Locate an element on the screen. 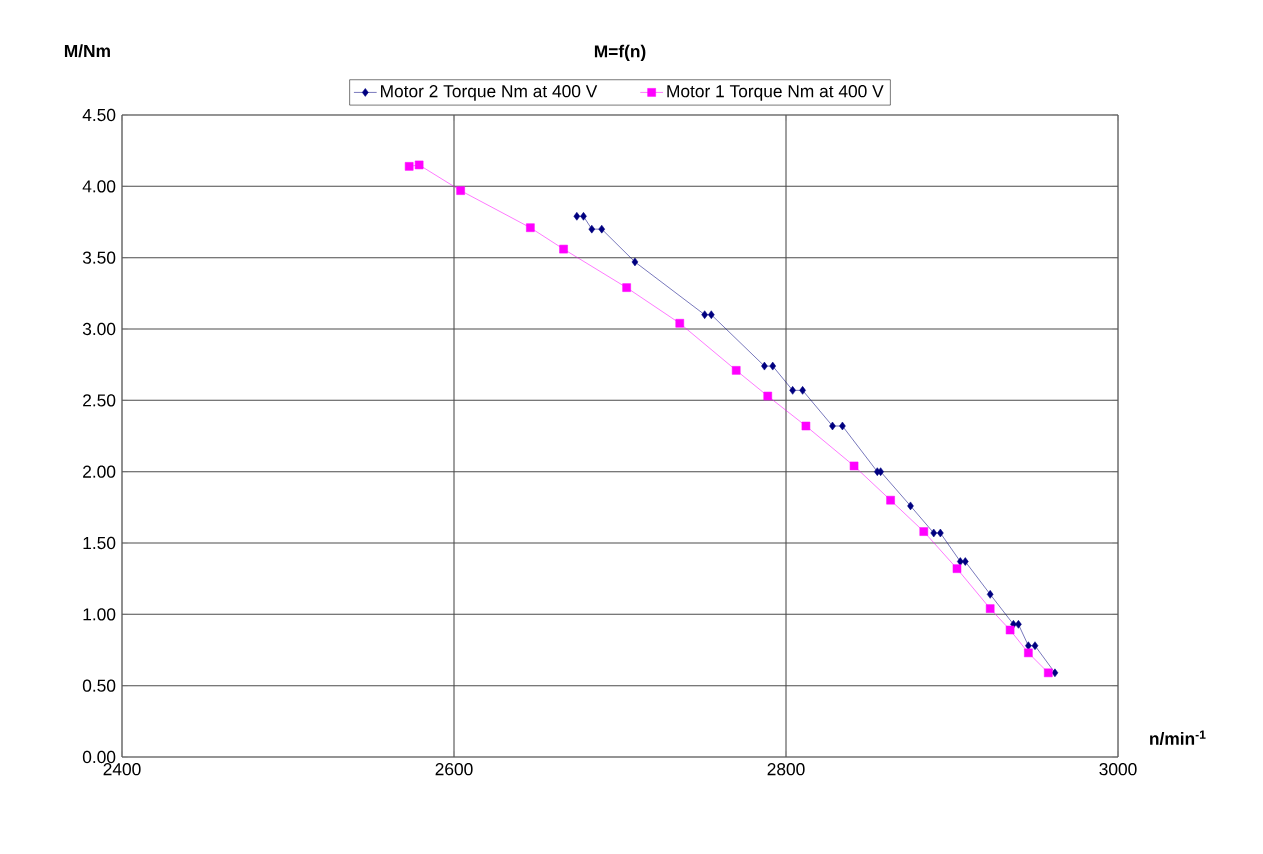 This screenshot has height=854, width=1263. y-tick-label: 0.50 is located at coordinates (99, 685).